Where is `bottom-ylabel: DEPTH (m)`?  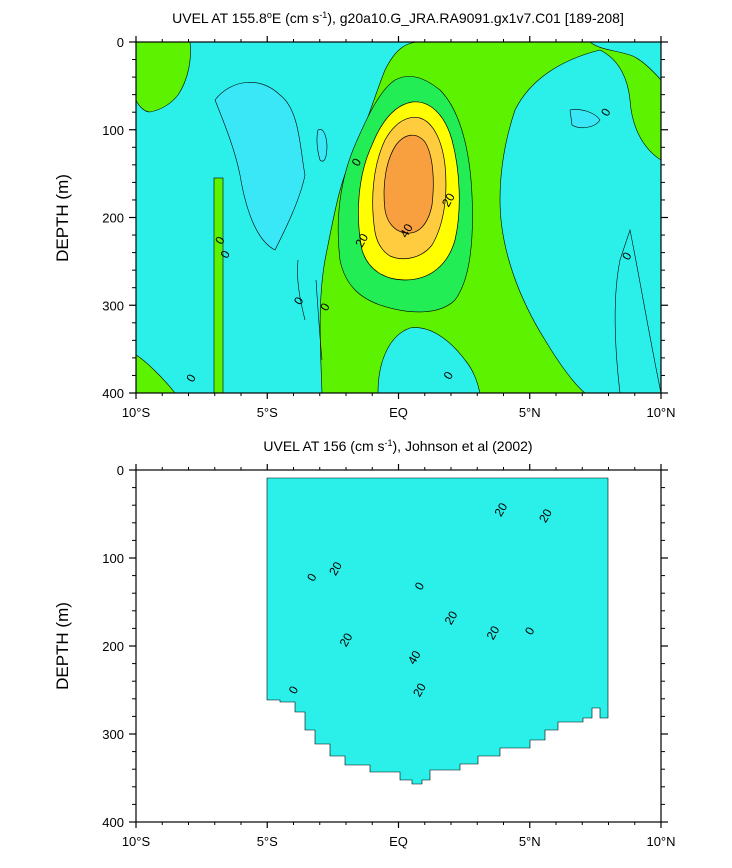
bottom-ylabel: DEPTH (m) is located at coordinates (62, 646).